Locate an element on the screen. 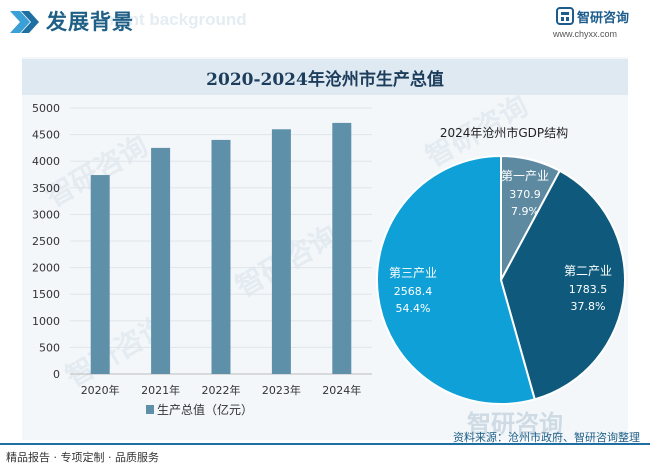 The height and width of the screenshot is (467, 650). y-tick-label: 500 is located at coordinates (49, 347).